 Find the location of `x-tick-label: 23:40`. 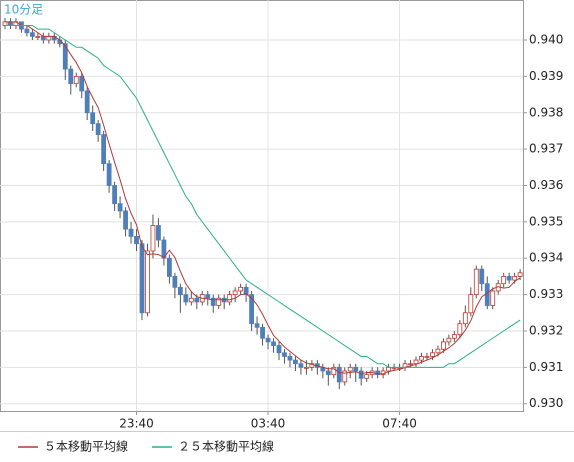

x-tick-label: 23:40 is located at coordinates (136, 424).